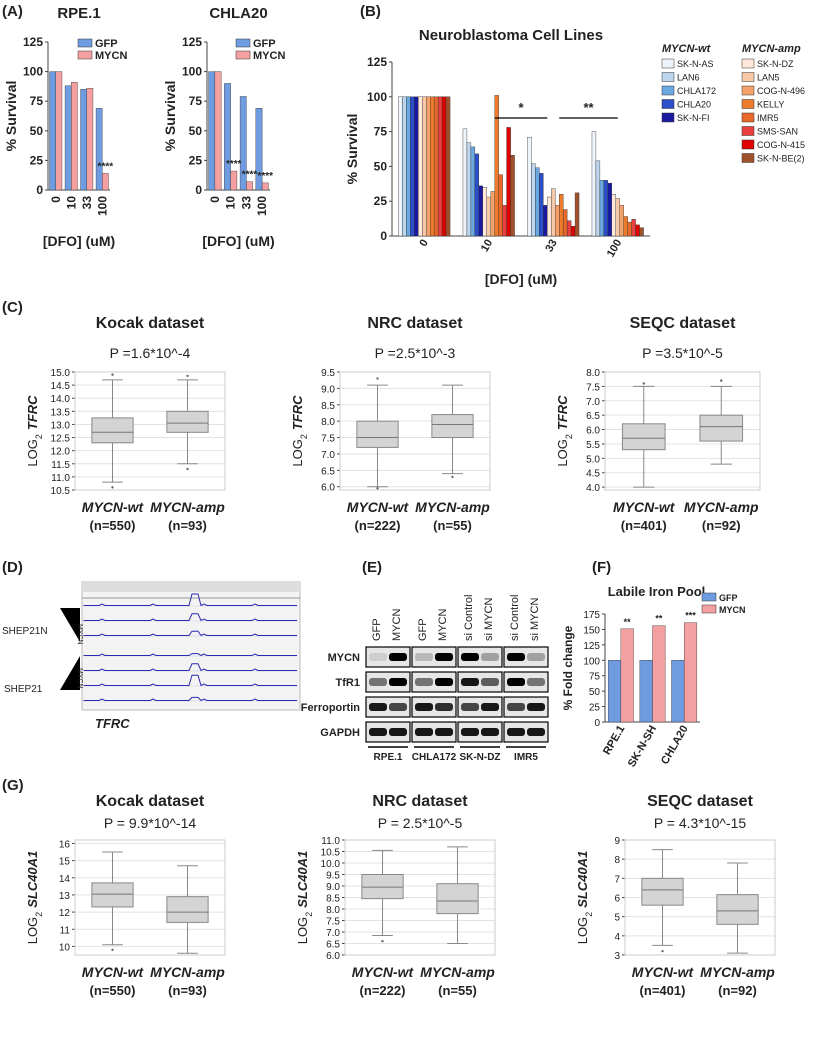 The image size is (816, 1050). What do you see at coordinates (377, 62) in the screenshot?
I see `y-tick-label: 125` at bounding box center [377, 62].